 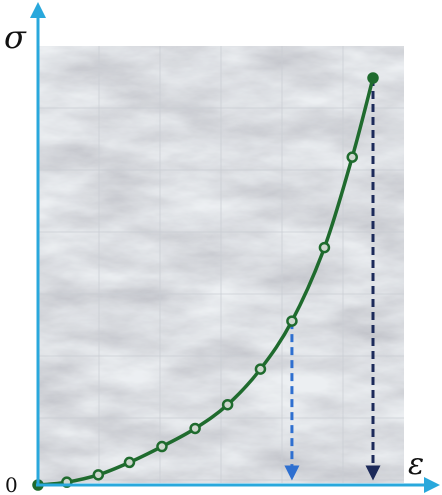 What do you see at coordinates (15, 37) in the screenshot?
I see `y-axis-label: σ` at bounding box center [15, 37].